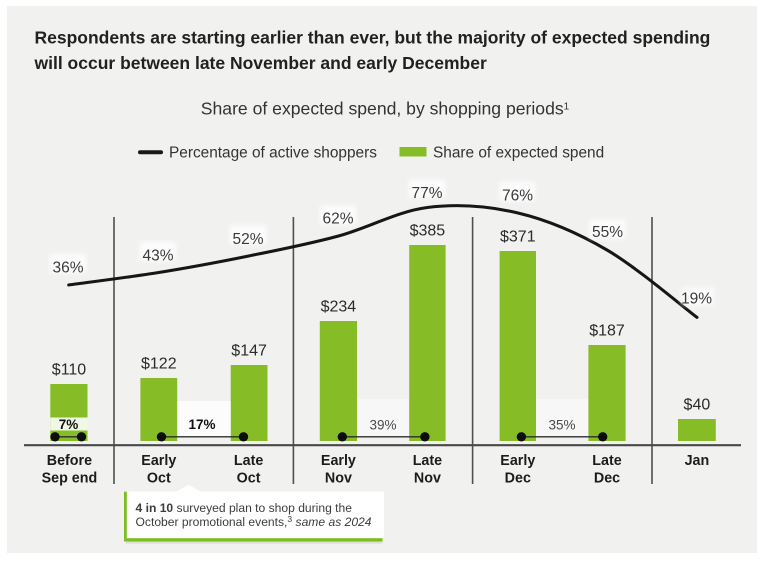 This screenshot has height=562, width=768. What do you see at coordinates (607, 331) in the screenshot?
I see `svg-text: $187` at bounding box center [607, 331].